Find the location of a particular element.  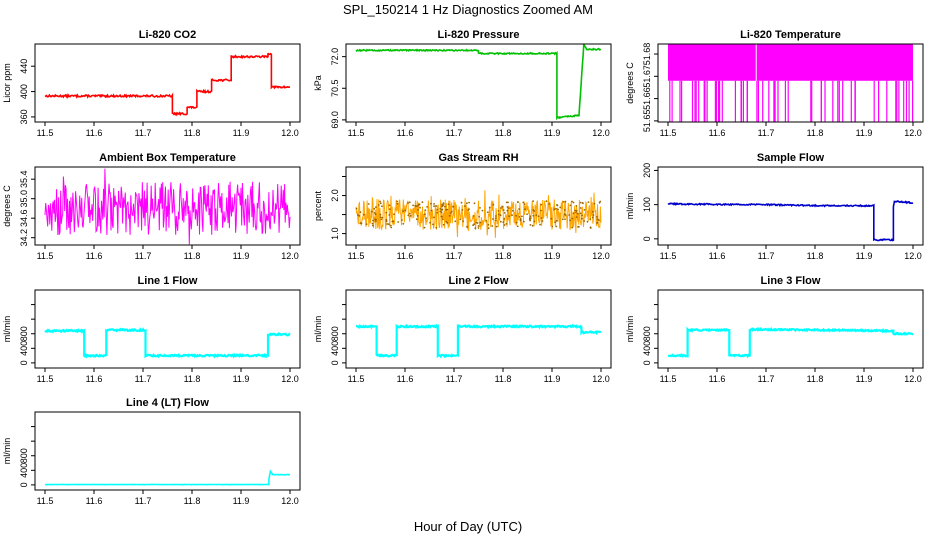

panel-title: Ambient Box Temperature is located at coordinates (167, 158).